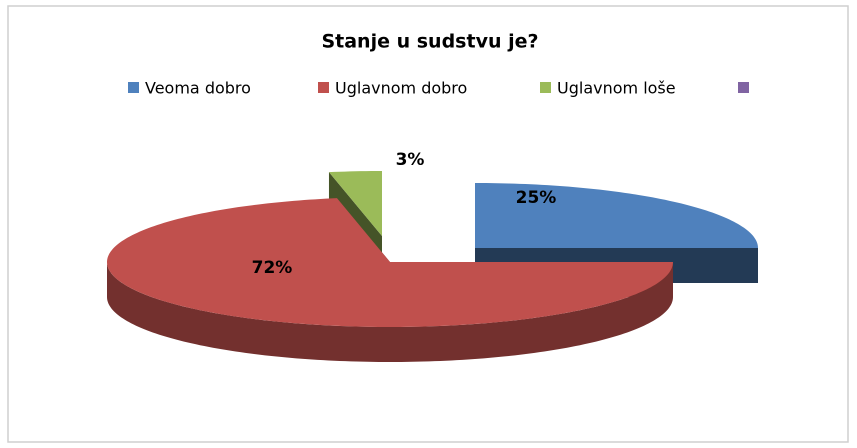  What do you see at coordinates (536, 198) in the screenshot?
I see `data-label: 25%` at bounding box center [536, 198].